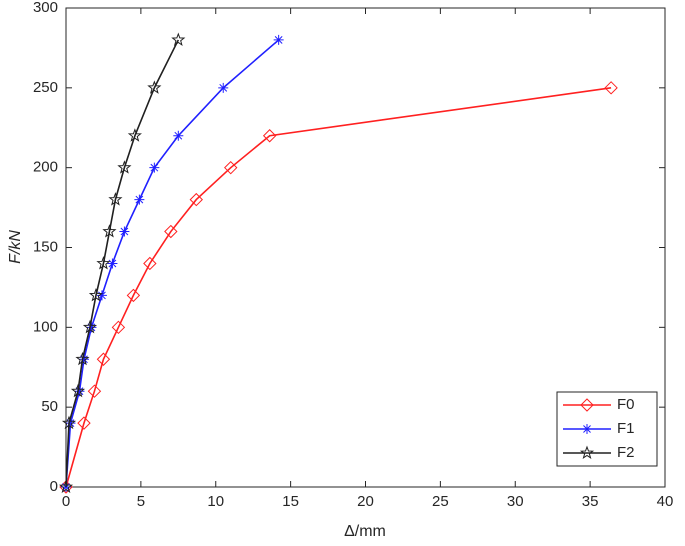  I want to click on y-axis-label: F/kN, so click(15, 247).